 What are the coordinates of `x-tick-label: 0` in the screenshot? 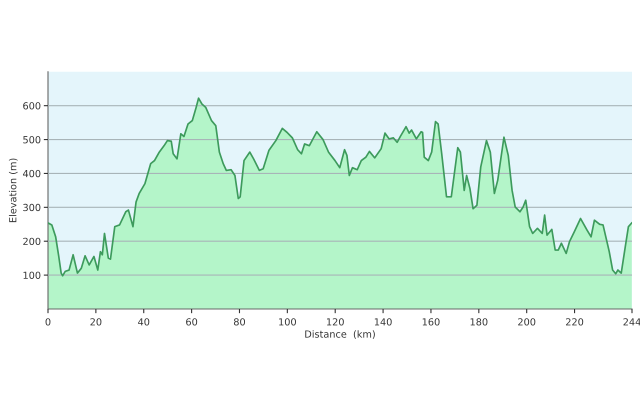 It's located at (48, 322).